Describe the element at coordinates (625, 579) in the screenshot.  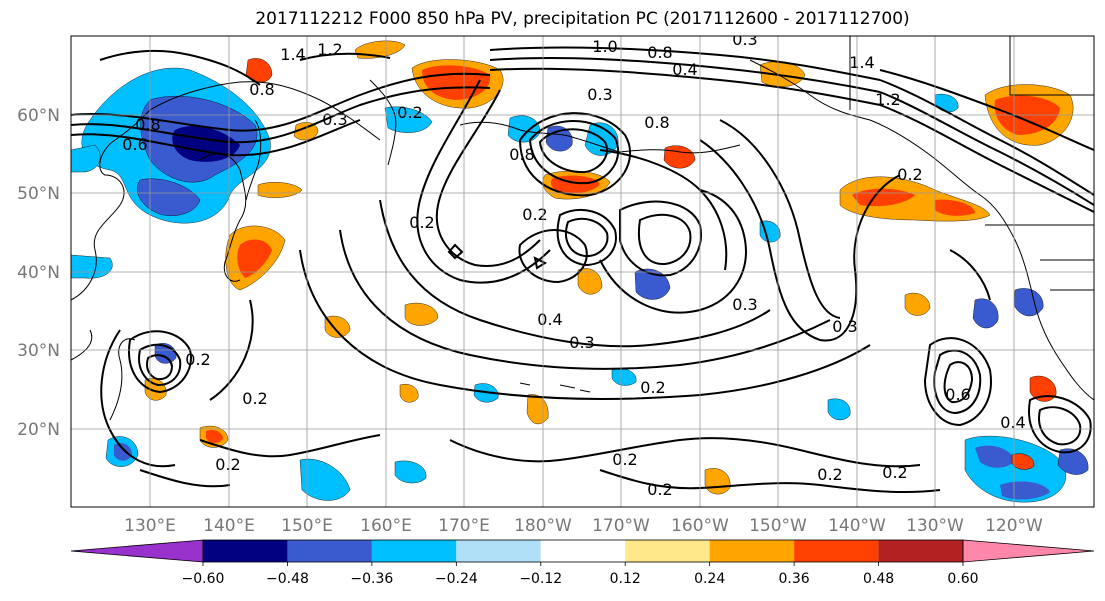
I see `colorbar-tick-label: 0.12` at that location.